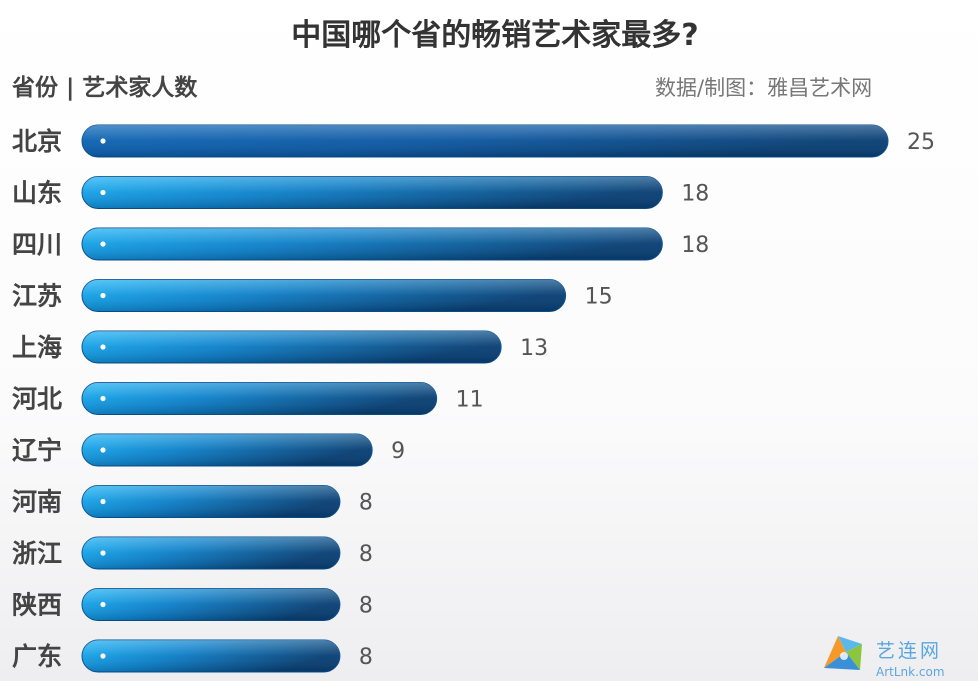  What do you see at coordinates (909, 651) in the screenshot?
I see `logo-name: 艺连网` at bounding box center [909, 651].